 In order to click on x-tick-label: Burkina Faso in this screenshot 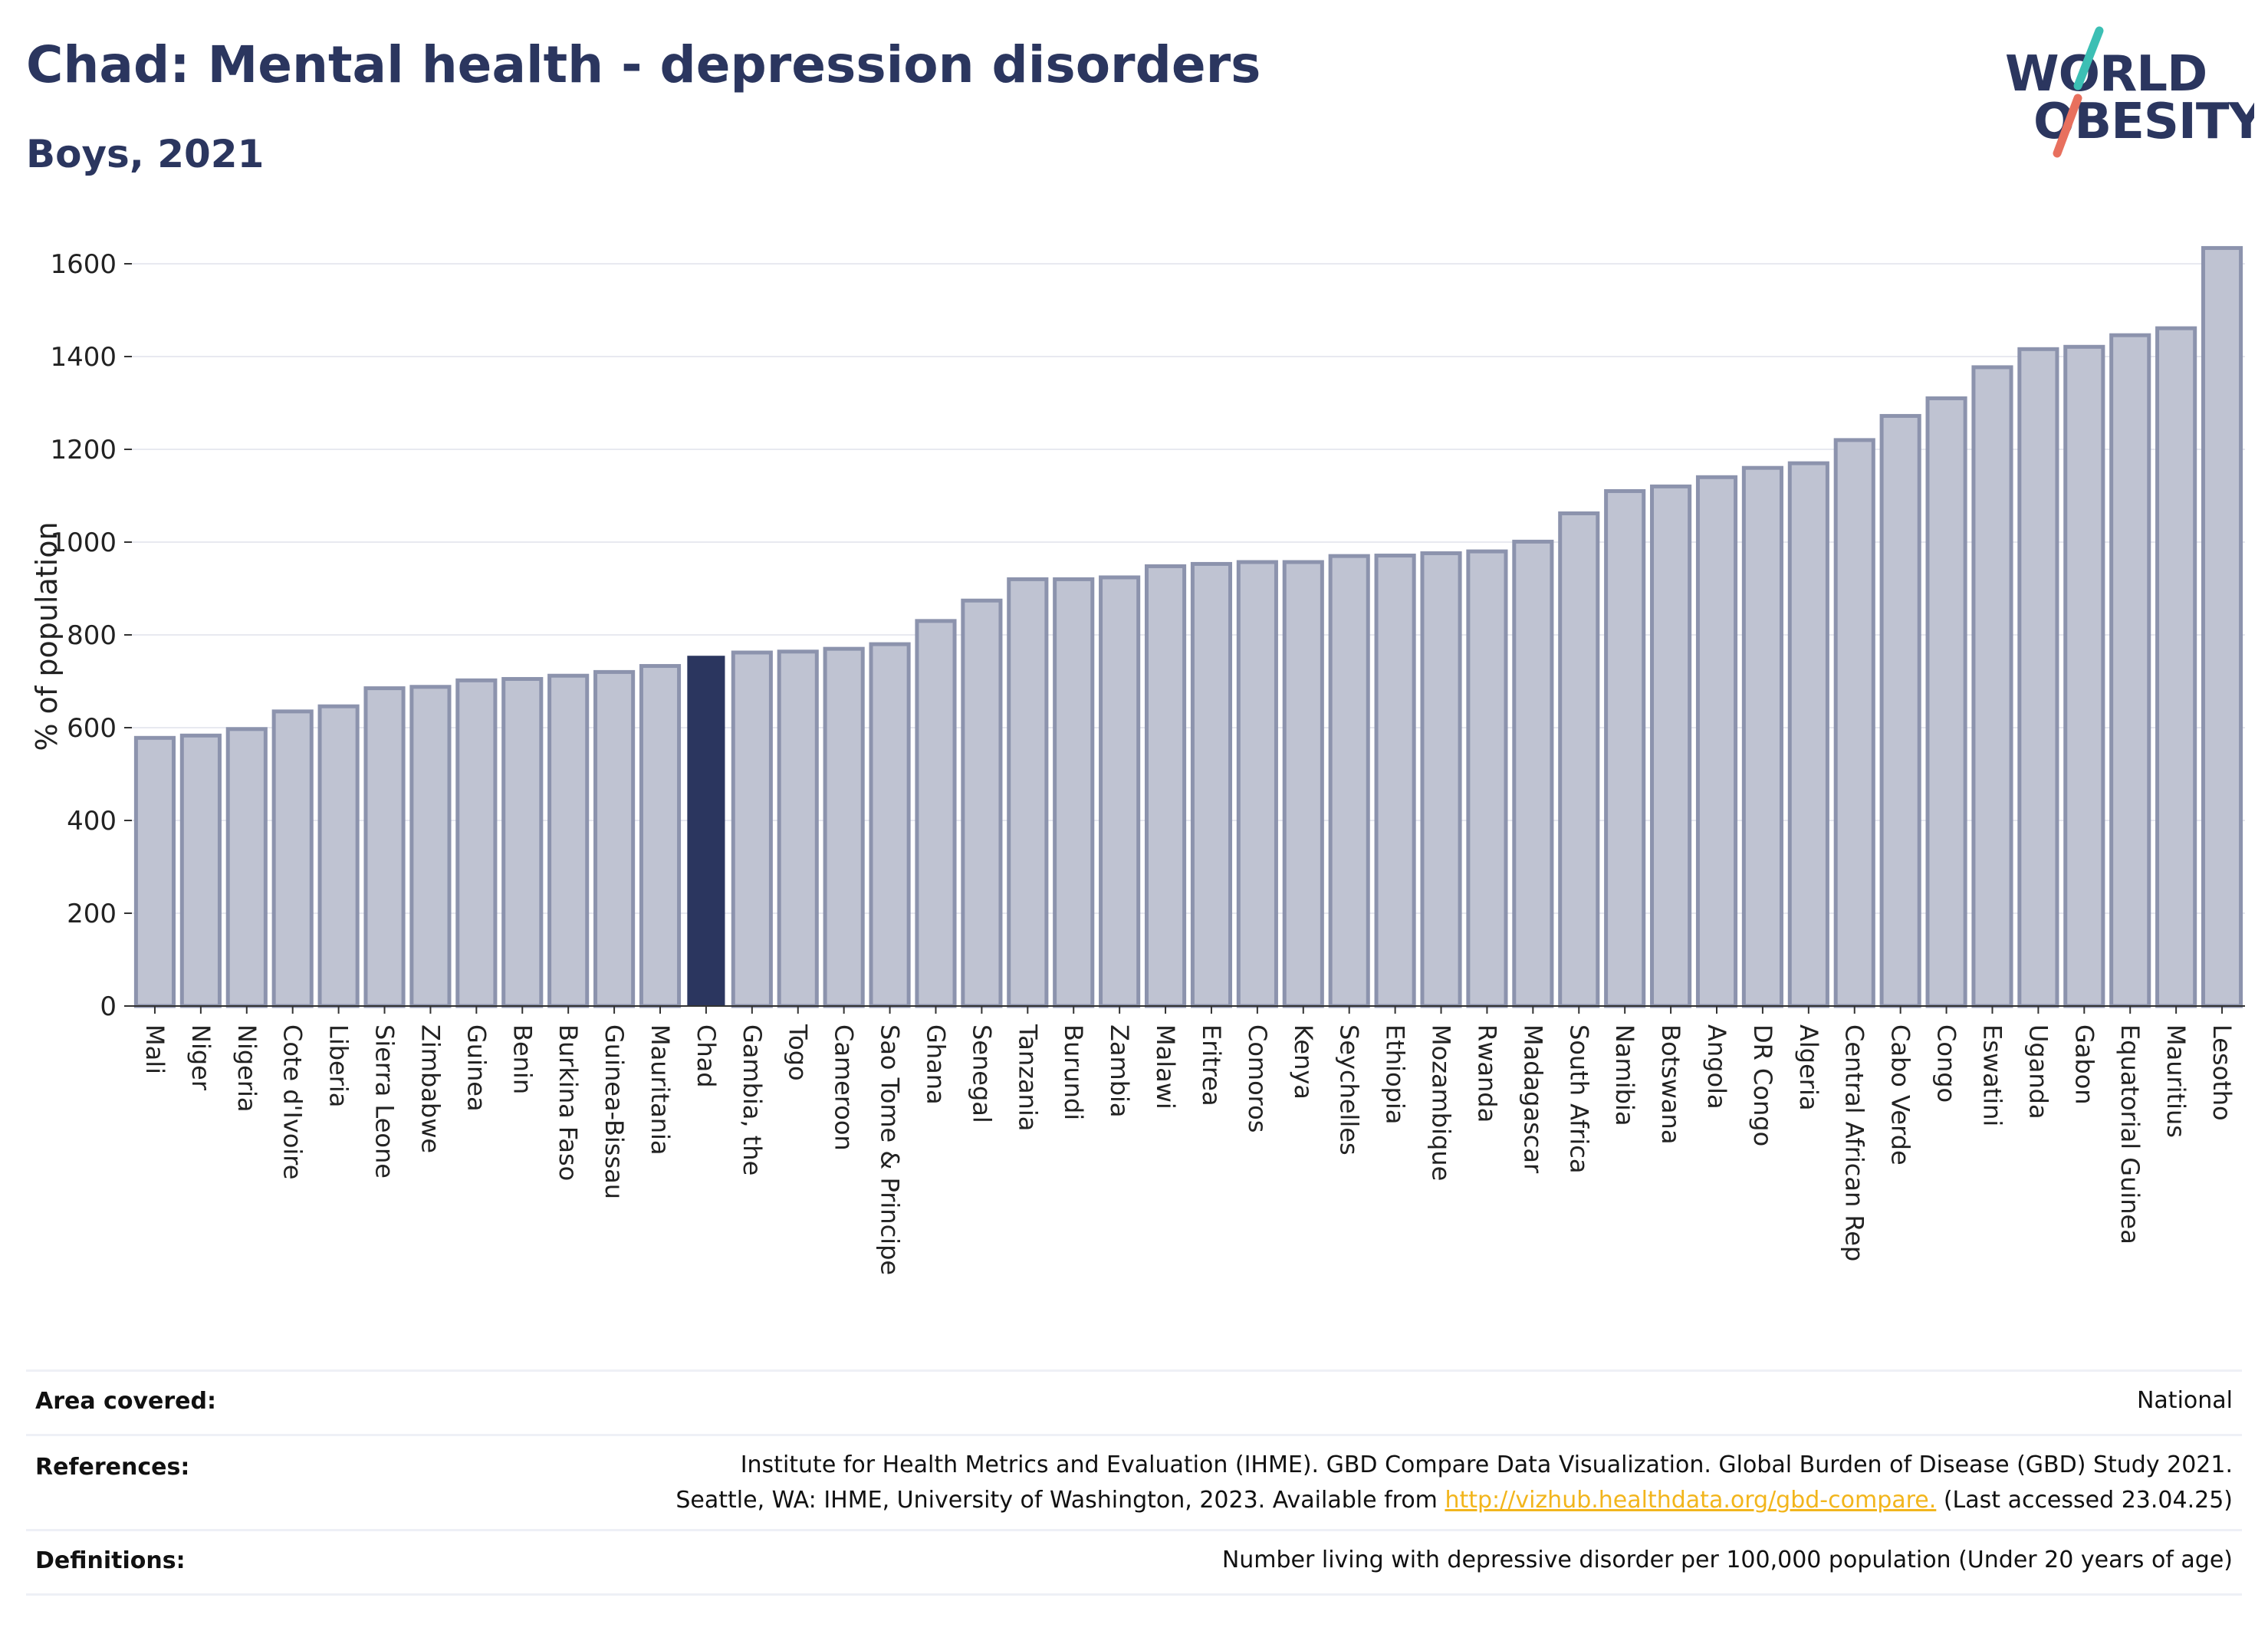, I will do `click(568, 1102)`.